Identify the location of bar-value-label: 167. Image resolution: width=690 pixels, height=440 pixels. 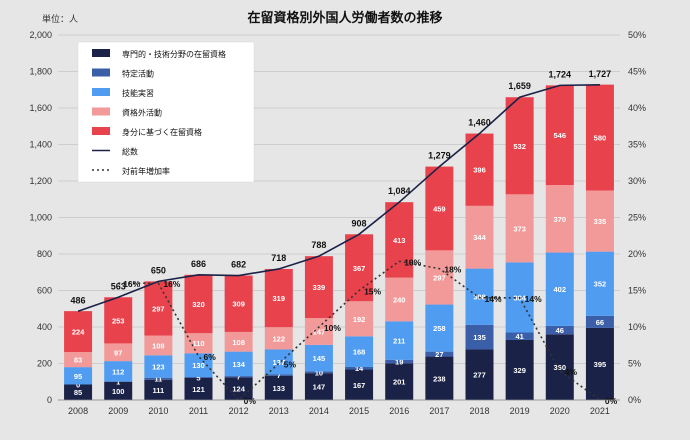
(359, 385).